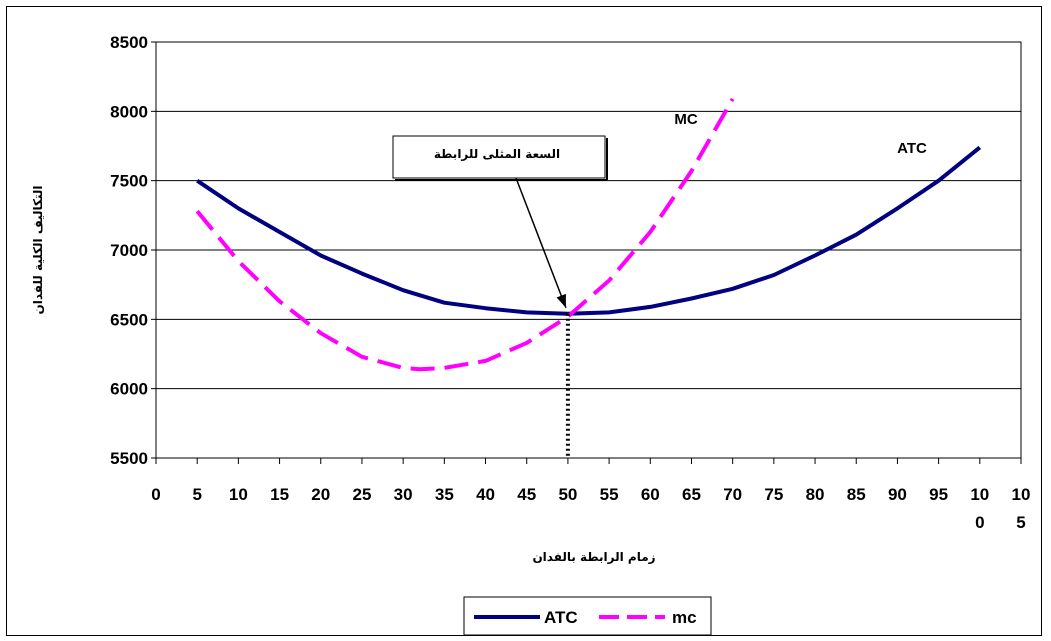 This screenshot has width=1051, height=641. Describe the element at coordinates (897, 494) in the screenshot. I see `x-tick-label: 90` at that location.